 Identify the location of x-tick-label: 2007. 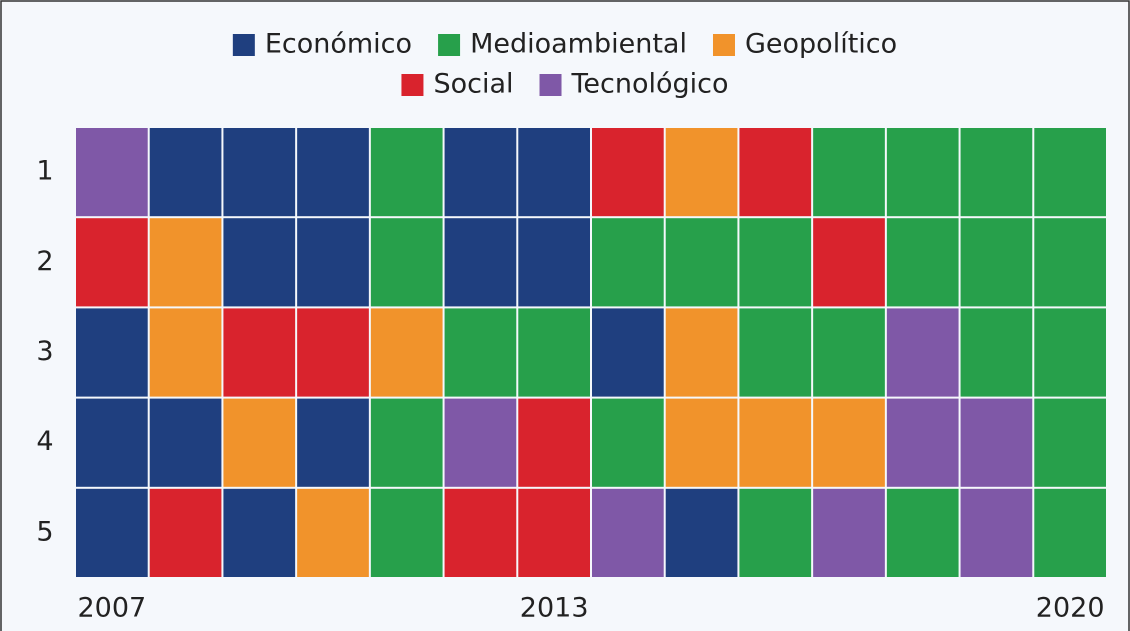
(111, 608).